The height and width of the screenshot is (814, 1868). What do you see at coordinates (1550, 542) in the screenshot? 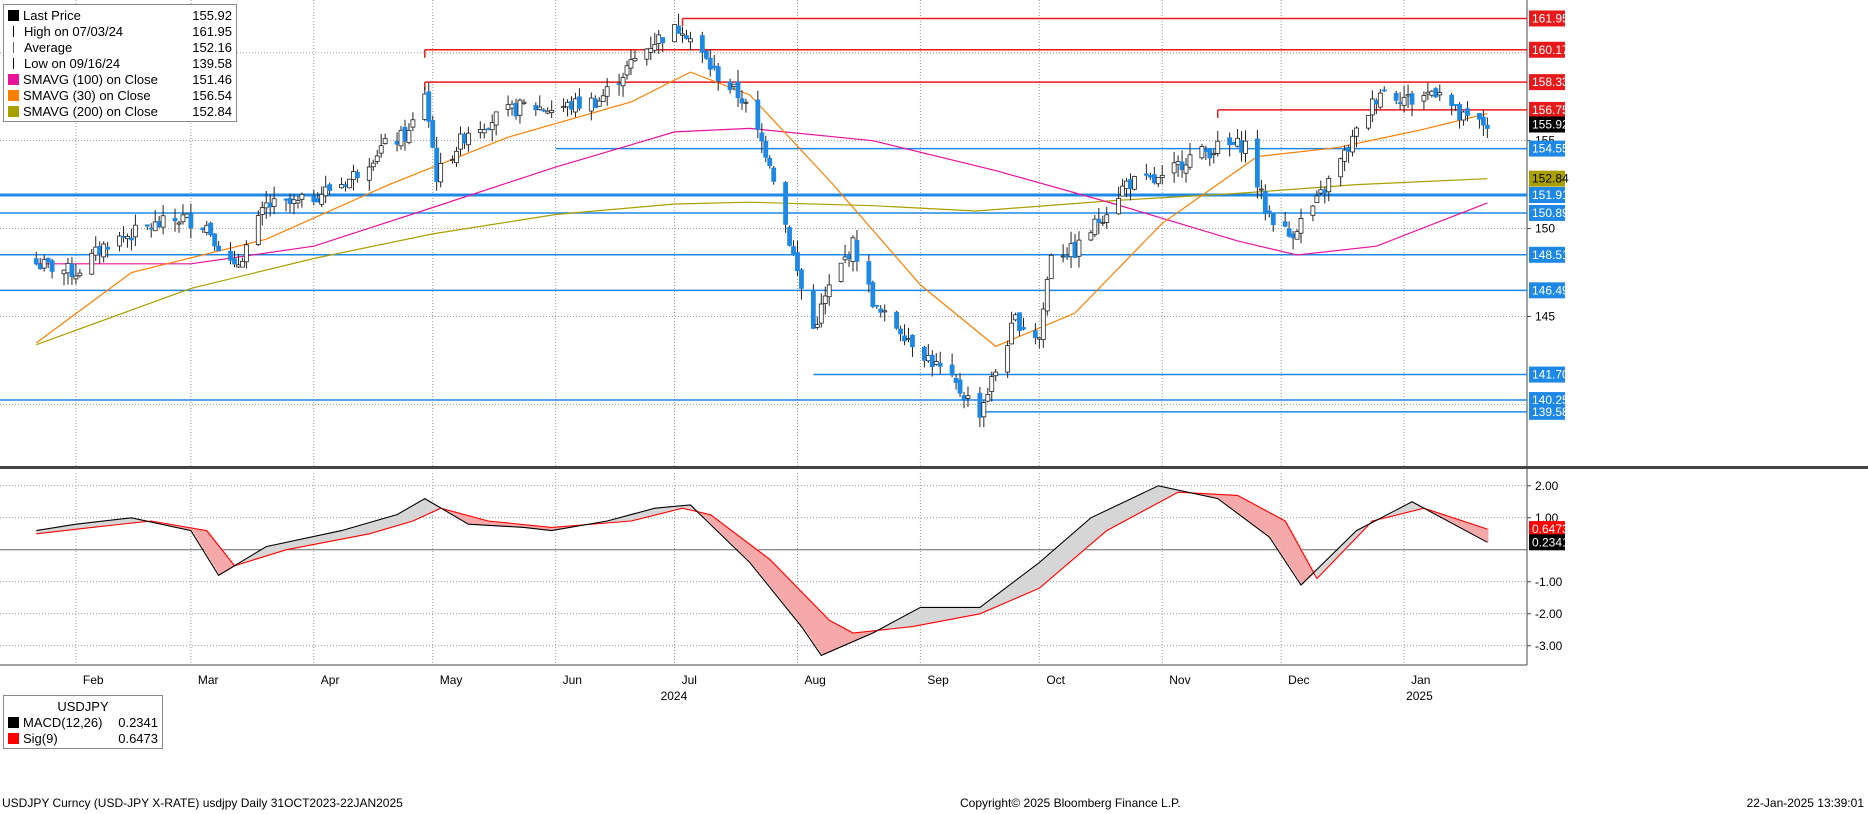
I see `badge-label: 0.2341` at bounding box center [1550, 542].